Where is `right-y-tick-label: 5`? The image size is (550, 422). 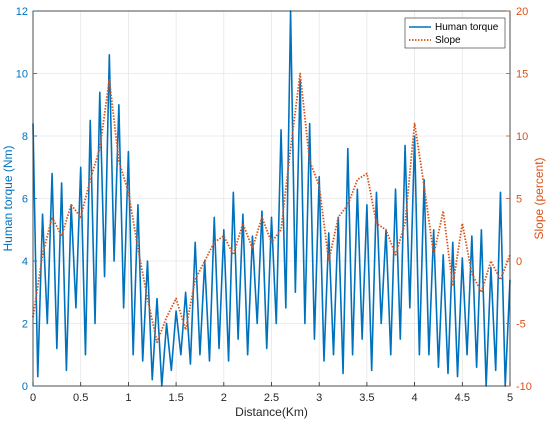 right-y-tick-label: 5 is located at coordinates (519, 200).